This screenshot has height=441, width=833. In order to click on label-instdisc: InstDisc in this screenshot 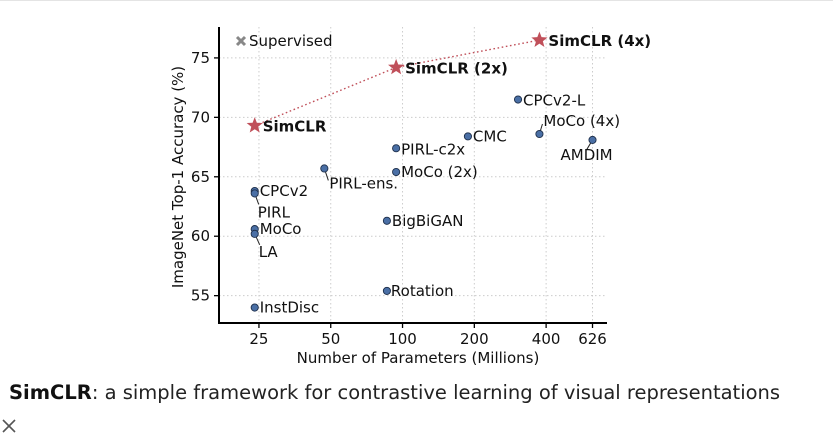, I will do `click(289, 308)`.